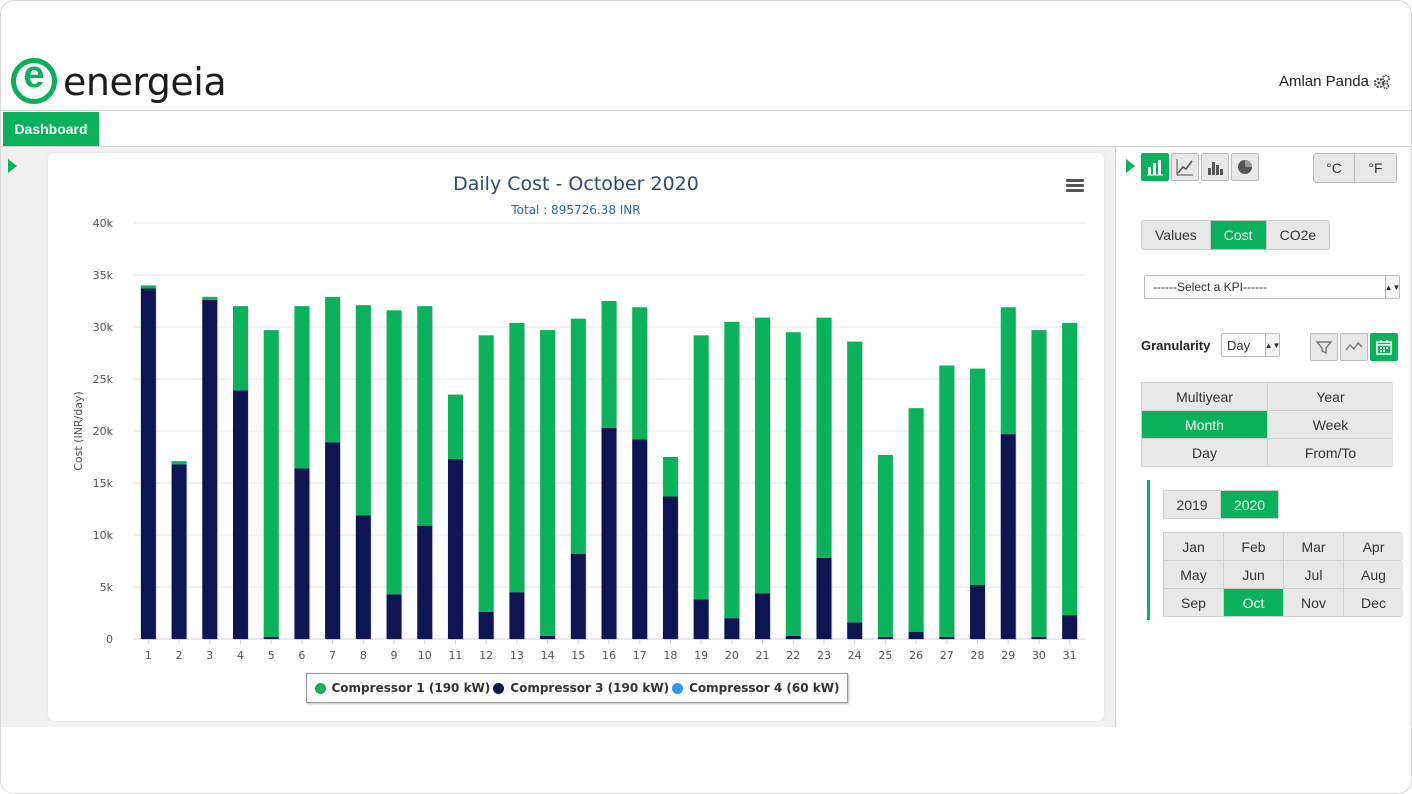  I want to click on x-tick-label: 25, so click(885, 655).